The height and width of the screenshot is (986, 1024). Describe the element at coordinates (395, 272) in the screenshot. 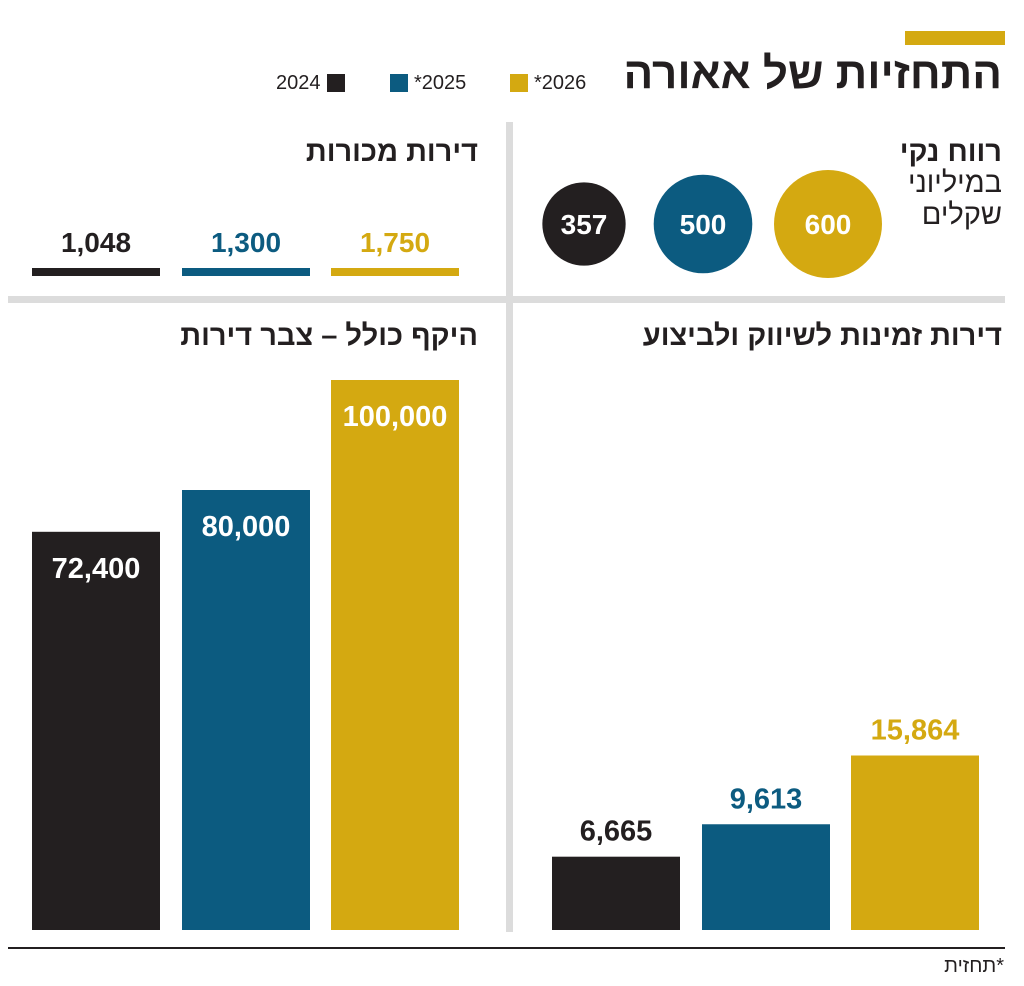

I see `sold-bar-2026` at that location.